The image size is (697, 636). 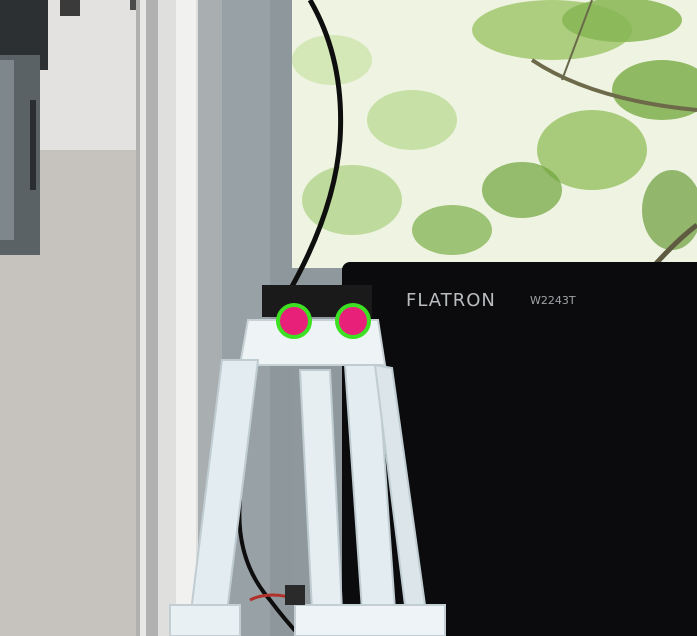 What do you see at coordinates (294, 321) in the screenshot?
I see `marker-left` at bounding box center [294, 321].